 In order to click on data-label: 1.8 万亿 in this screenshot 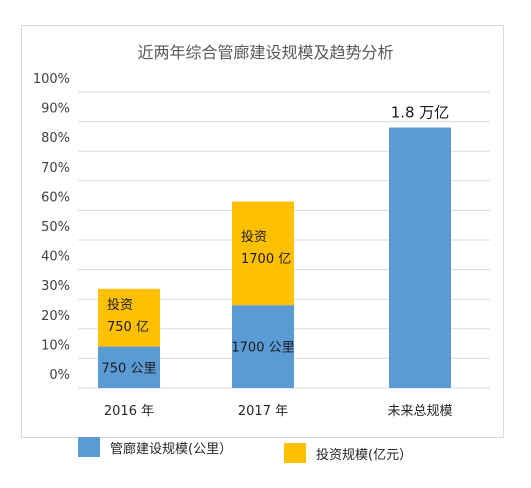, I will do `click(420, 113)`.